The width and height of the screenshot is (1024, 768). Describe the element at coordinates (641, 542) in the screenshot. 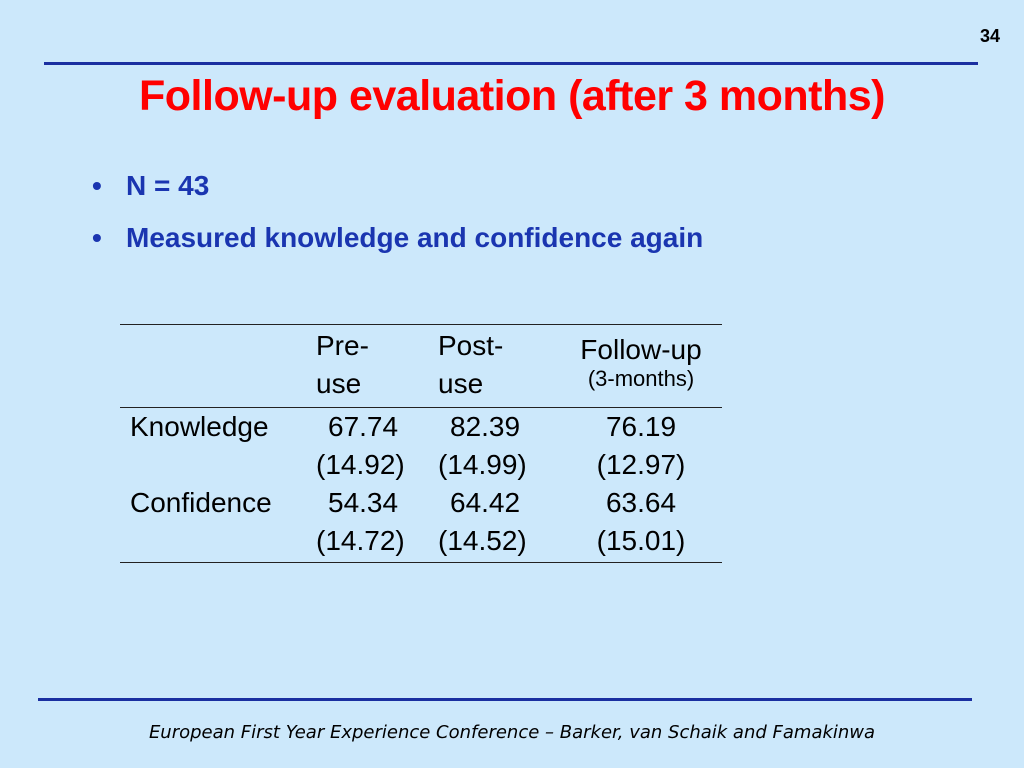

I see `cell-sd: (15.01)` at that location.